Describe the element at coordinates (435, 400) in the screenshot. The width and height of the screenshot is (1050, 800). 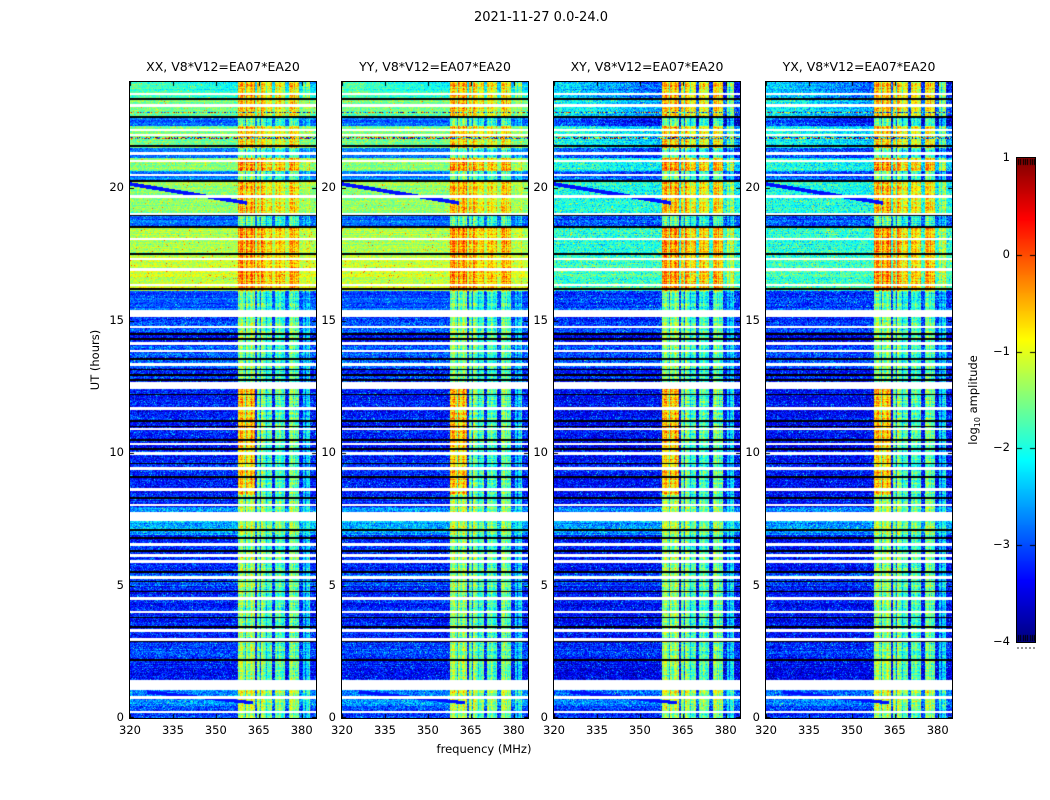
I see `heatmap-yy` at that location.